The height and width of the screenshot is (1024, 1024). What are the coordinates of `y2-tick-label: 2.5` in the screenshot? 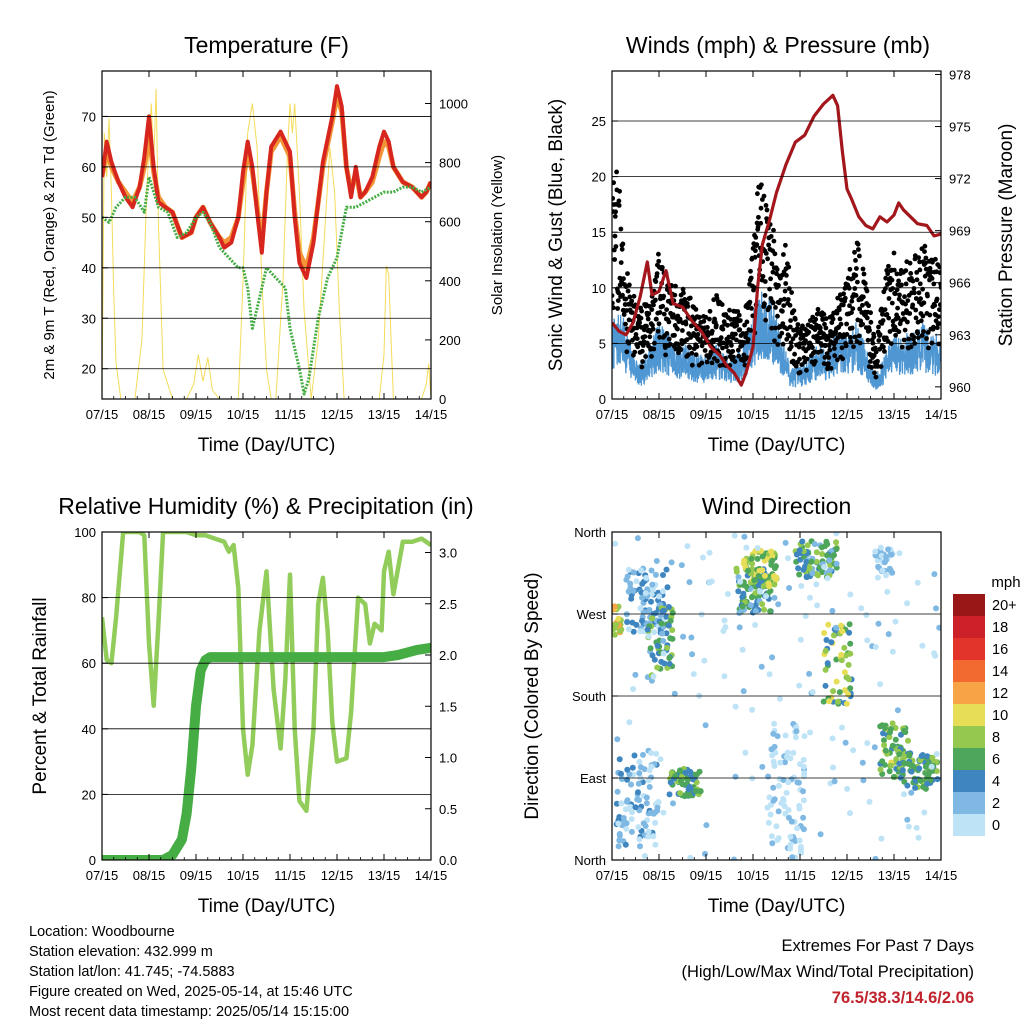 It's located at (448, 604).